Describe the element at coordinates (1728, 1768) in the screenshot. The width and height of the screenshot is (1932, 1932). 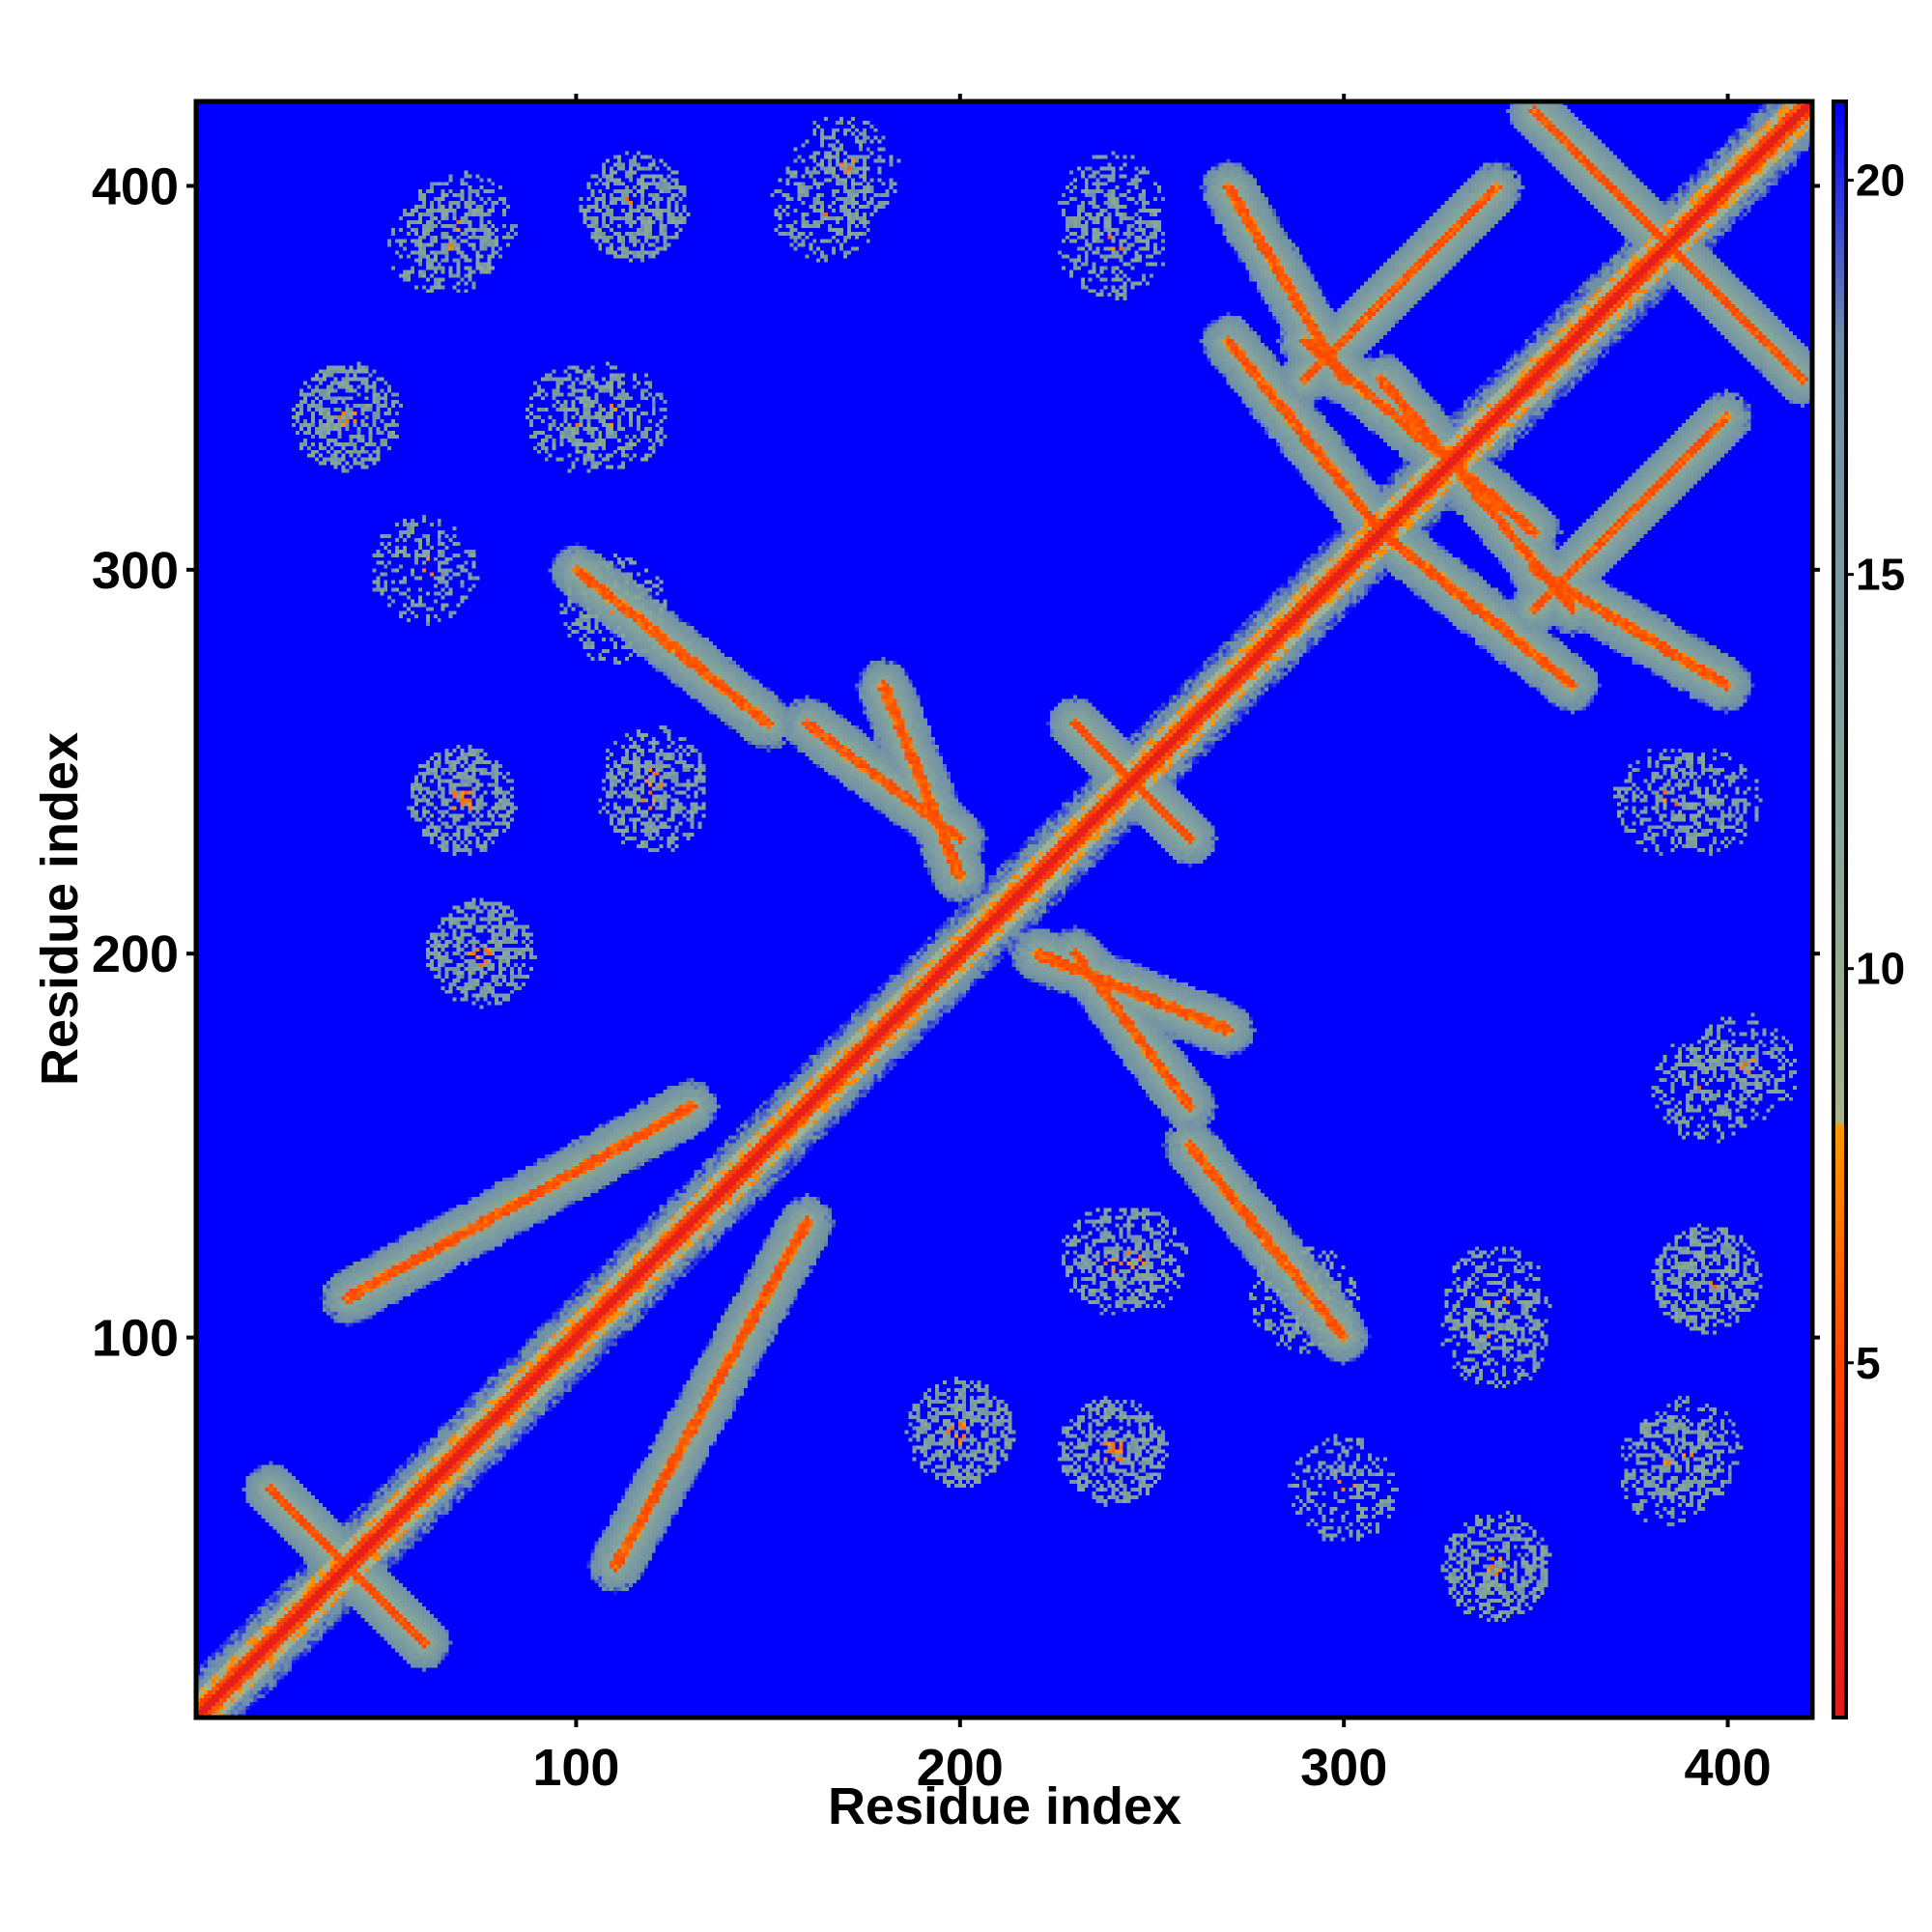
I see `x-tick-label: 400` at that location.